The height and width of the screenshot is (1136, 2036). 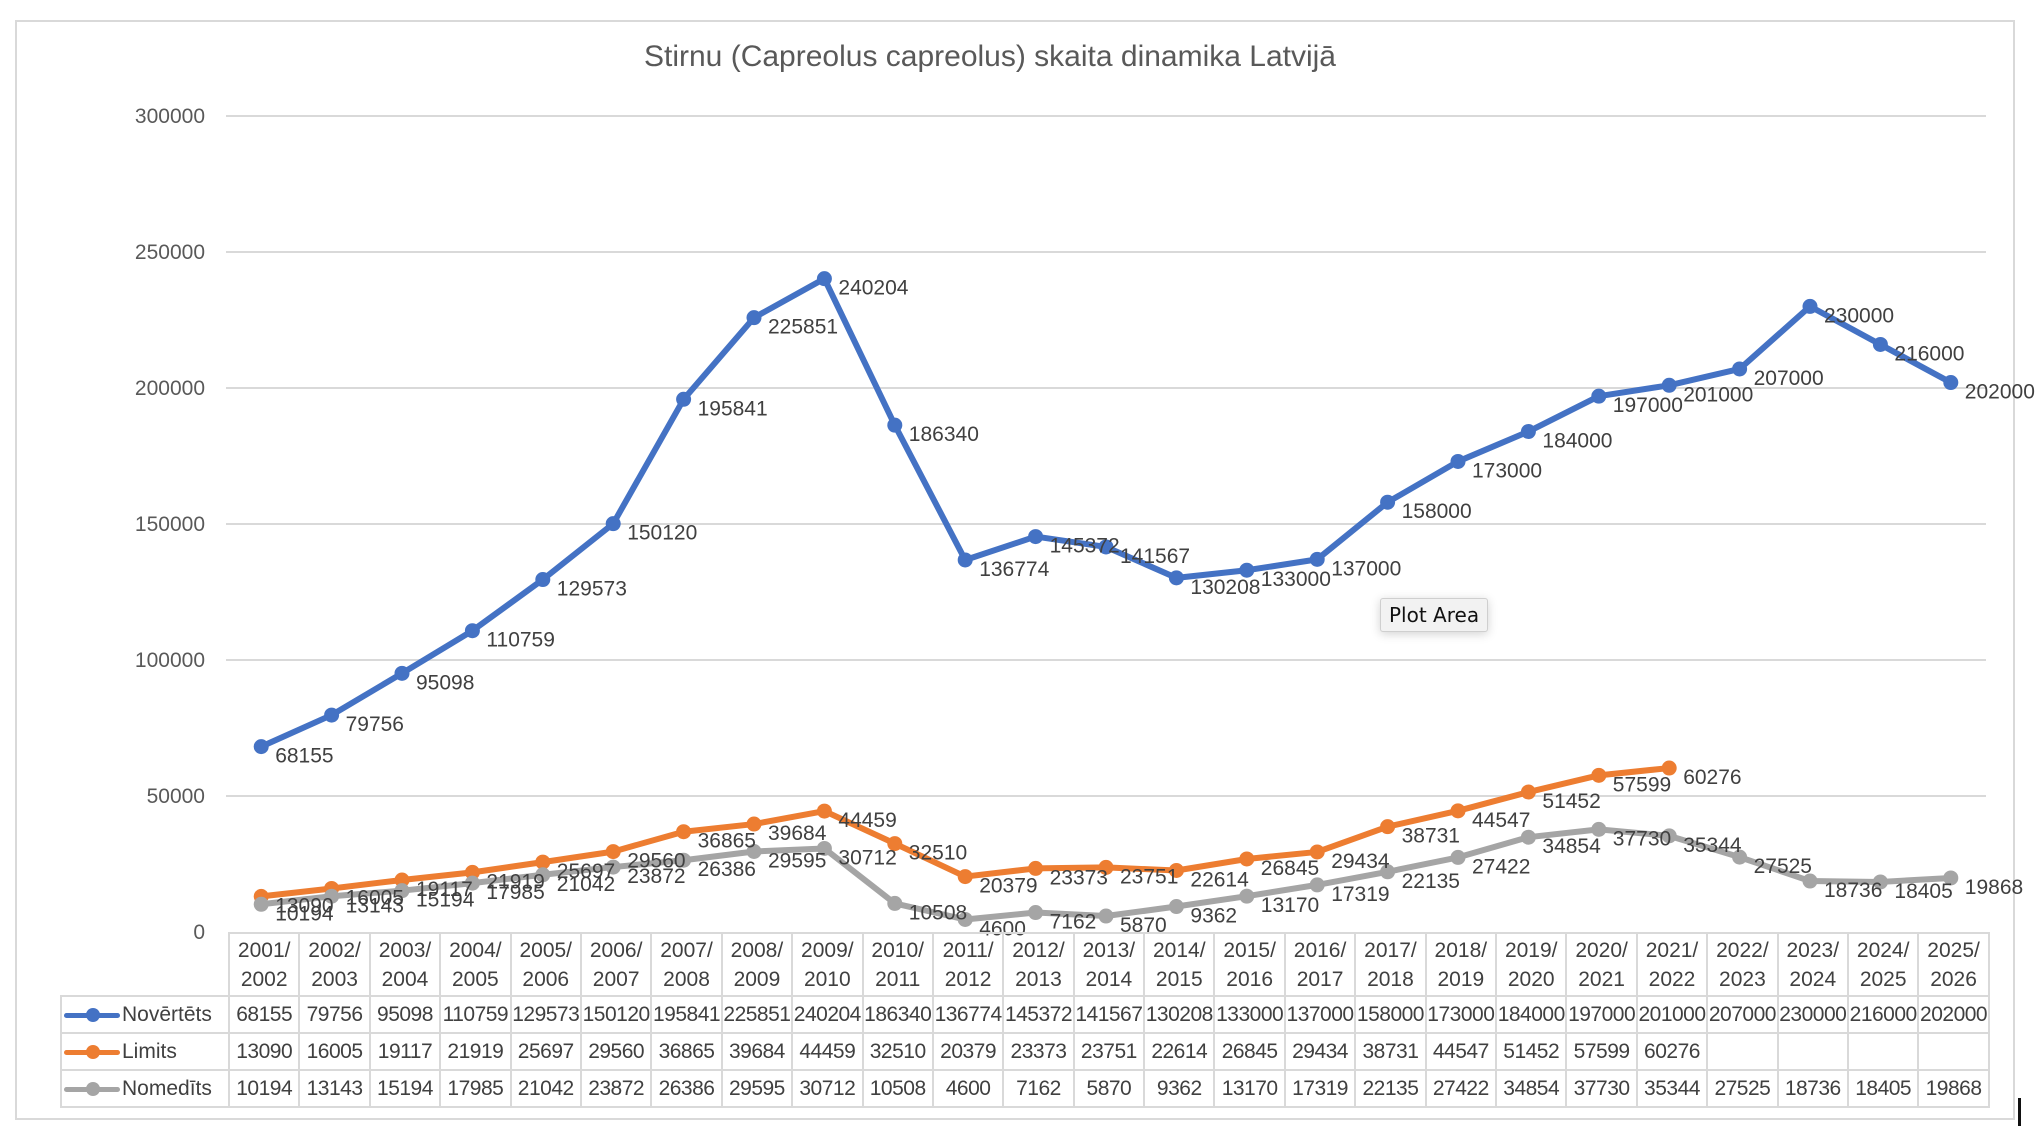 What do you see at coordinates (1853, 890) in the screenshot?
I see `data-label: 18736` at bounding box center [1853, 890].